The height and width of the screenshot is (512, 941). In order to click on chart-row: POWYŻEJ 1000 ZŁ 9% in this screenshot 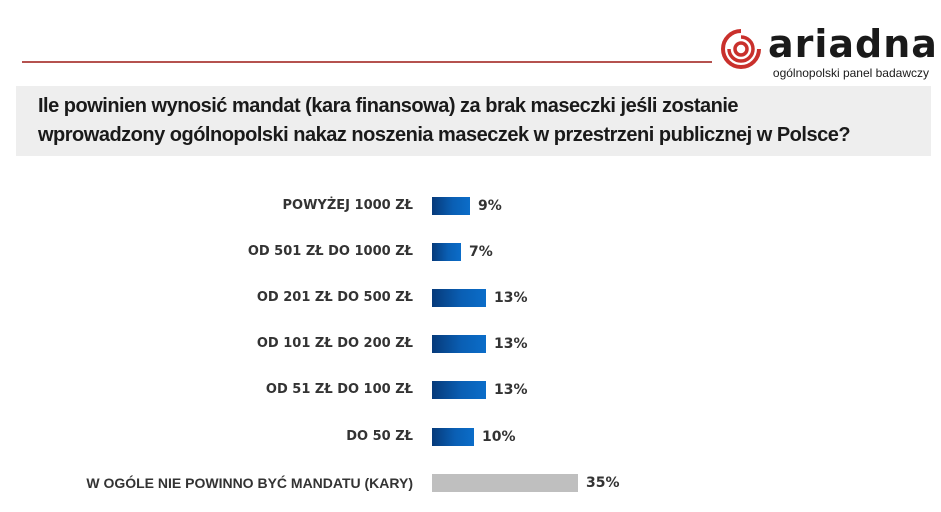, I will do `click(470, 206)`.